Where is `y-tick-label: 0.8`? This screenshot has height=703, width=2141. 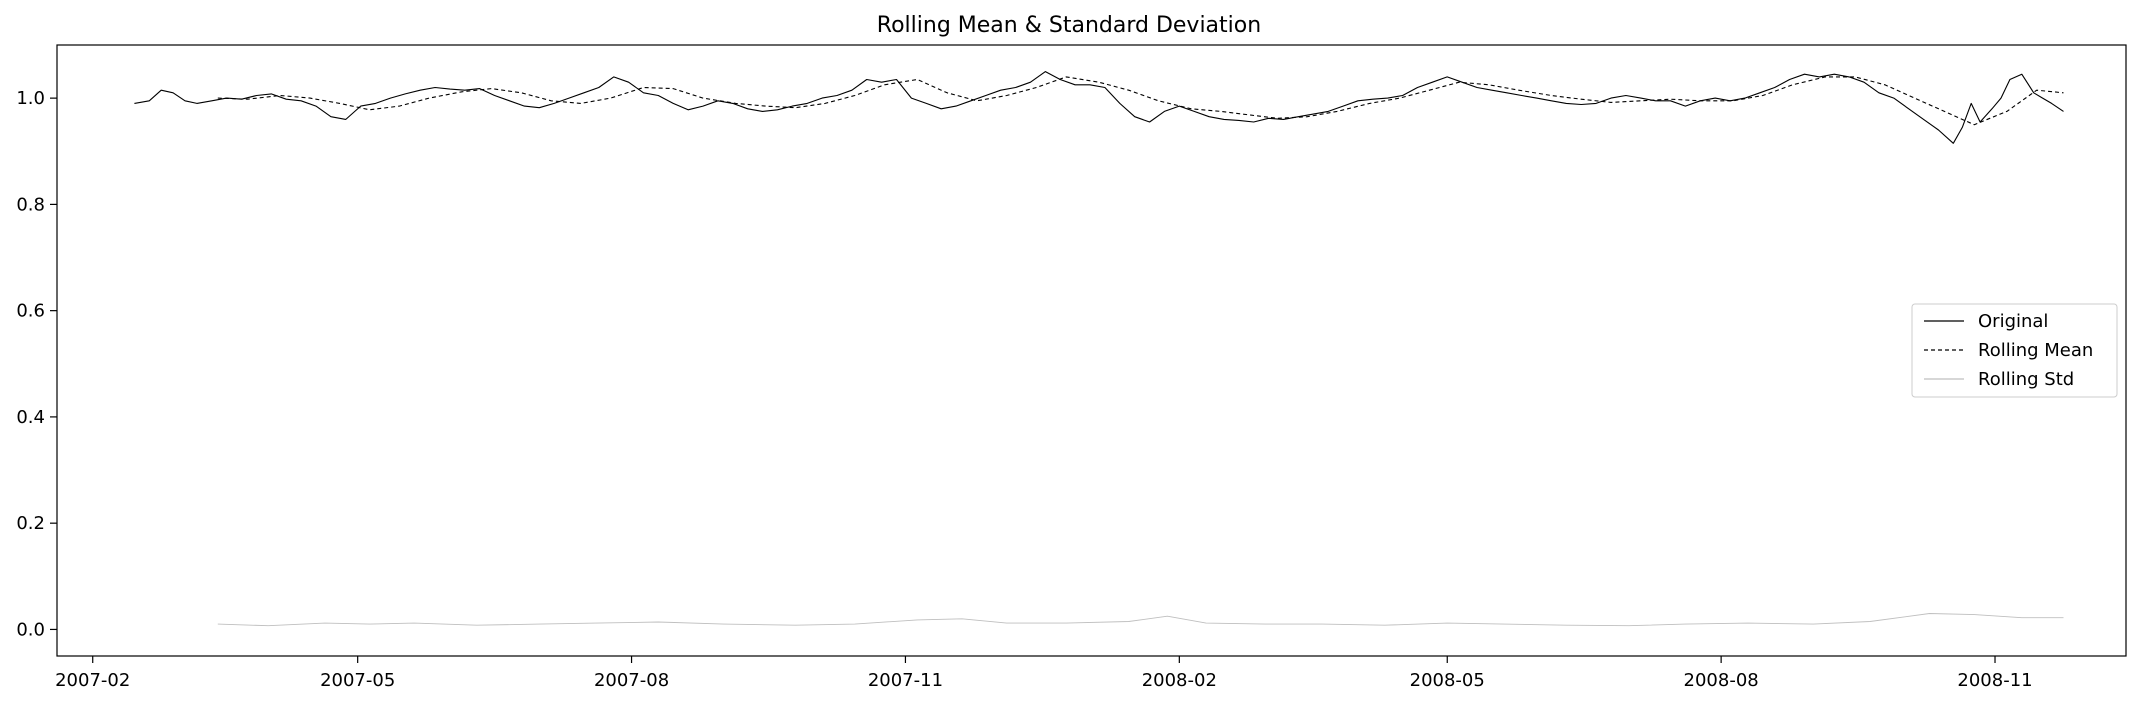 y-tick-label: 0.8 is located at coordinates (30, 204).